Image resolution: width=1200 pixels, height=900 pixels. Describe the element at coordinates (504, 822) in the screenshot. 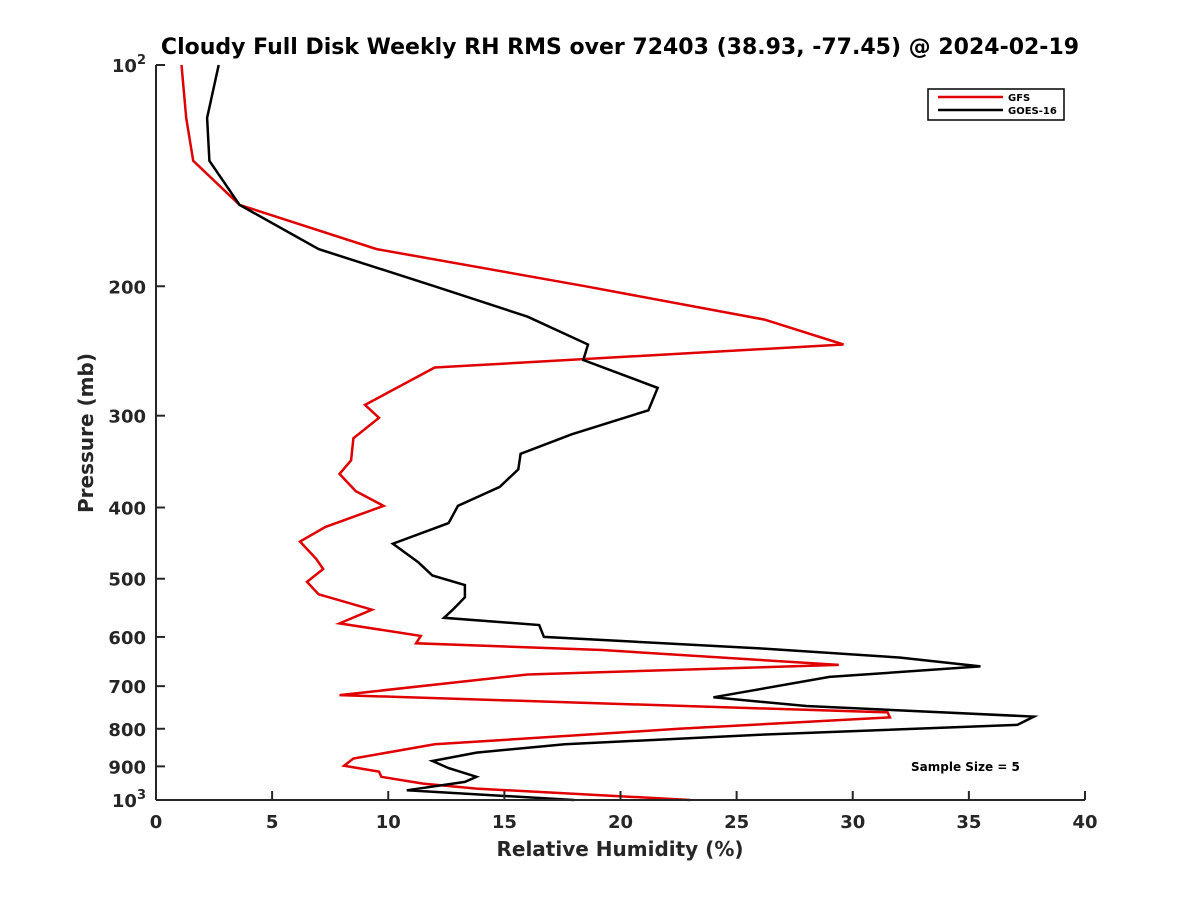

I see `x-tick-label: 15` at that location.